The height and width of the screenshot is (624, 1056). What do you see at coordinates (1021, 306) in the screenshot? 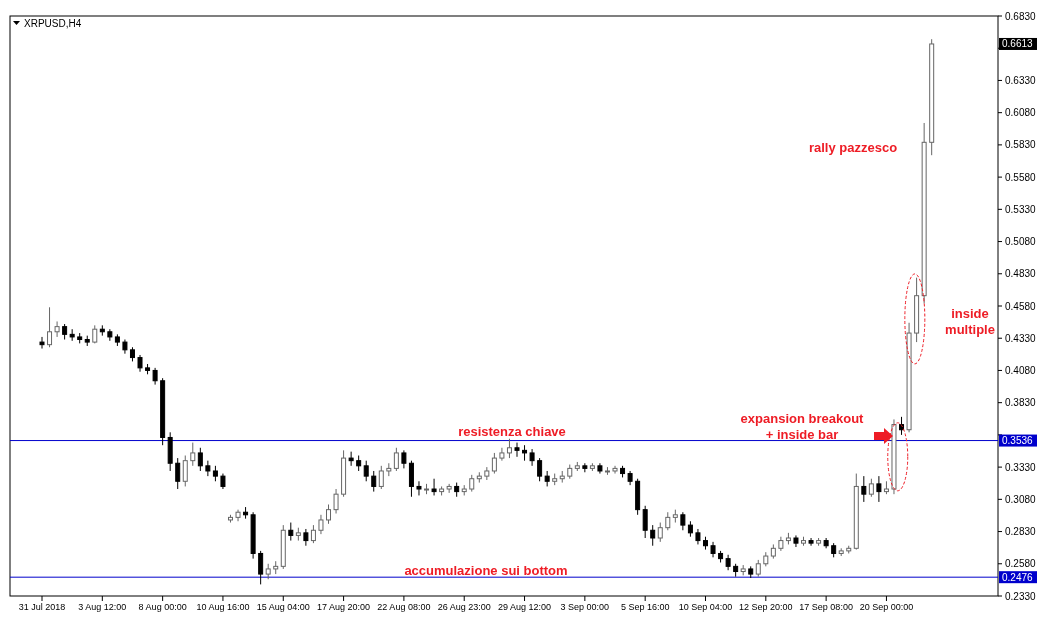
I see `y-tick-label: 0.4580` at bounding box center [1021, 306].